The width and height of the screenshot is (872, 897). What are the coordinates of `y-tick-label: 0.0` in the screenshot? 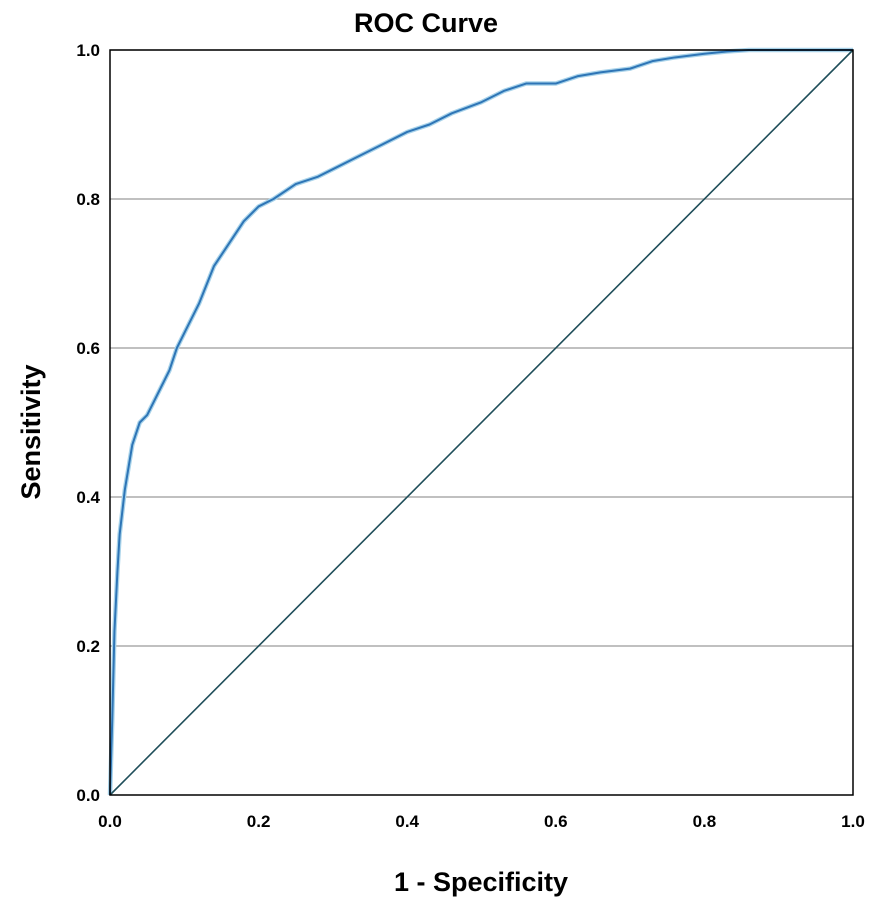 It's located at (88, 795).